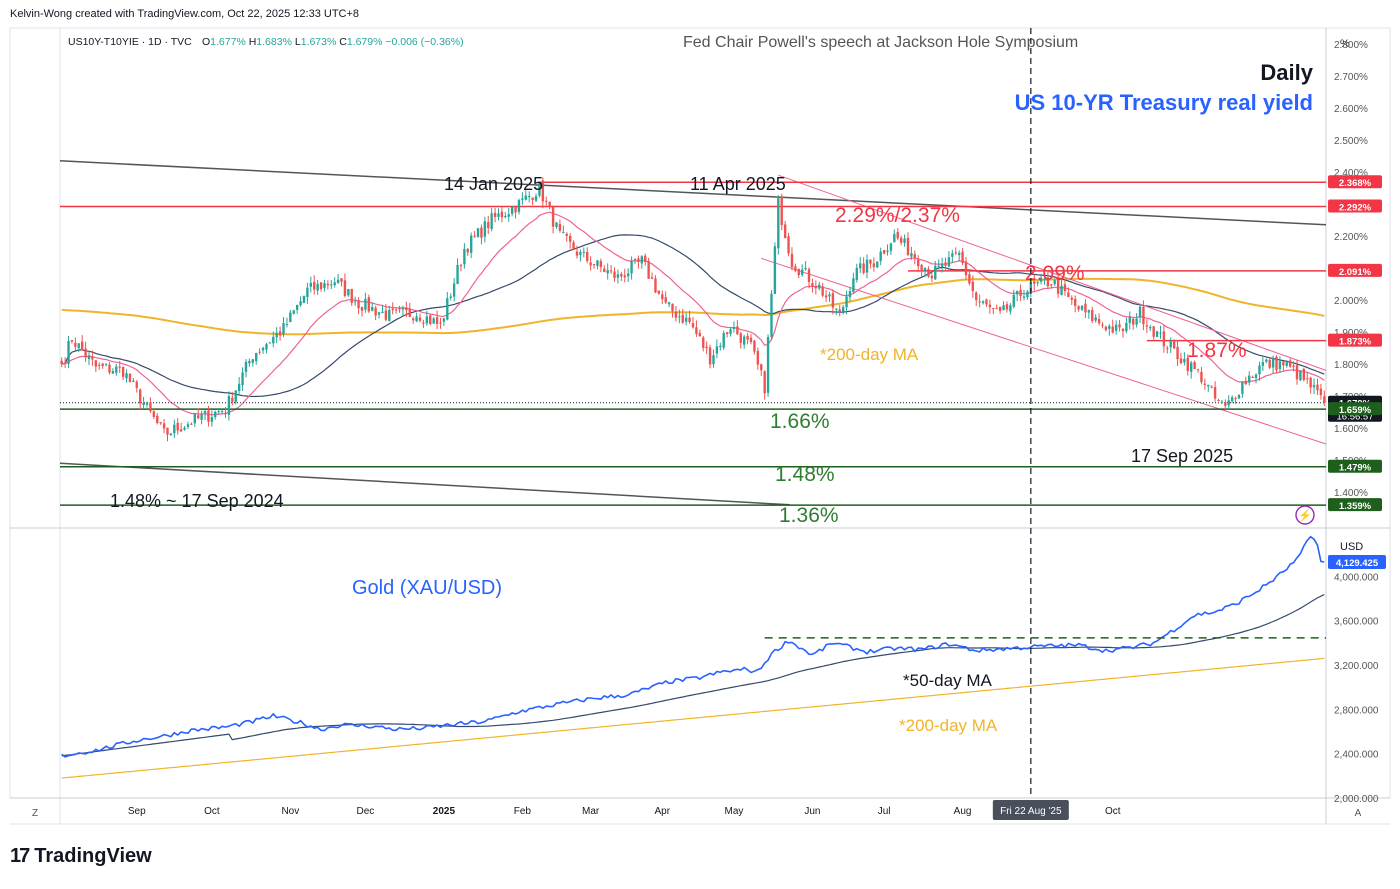 Image resolution: width=1400 pixels, height=889 pixels. I want to click on annotation-14-jan-2025: 14 Jan 2025, so click(493, 184).